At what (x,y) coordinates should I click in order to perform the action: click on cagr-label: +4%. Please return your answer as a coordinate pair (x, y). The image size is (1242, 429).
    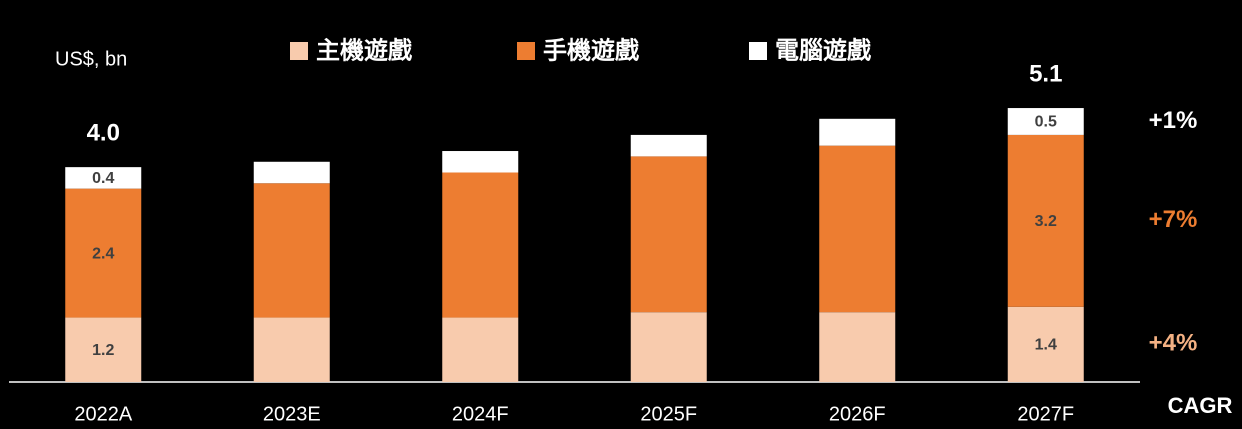
    Looking at the image, I should click on (1173, 343).